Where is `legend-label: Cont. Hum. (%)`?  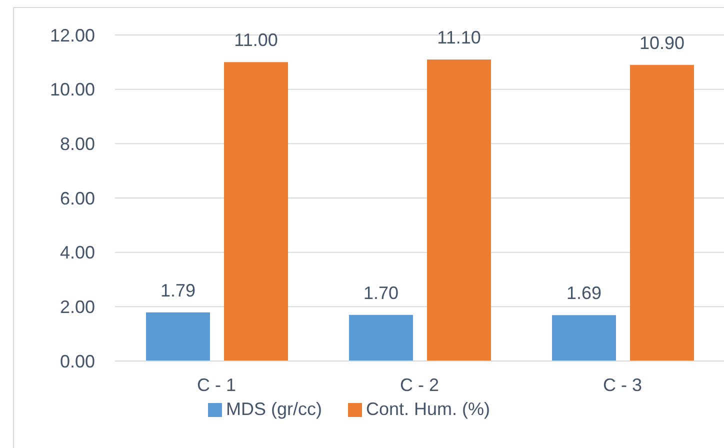 legend-label: Cont. Hum. (%) is located at coordinates (428, 409).